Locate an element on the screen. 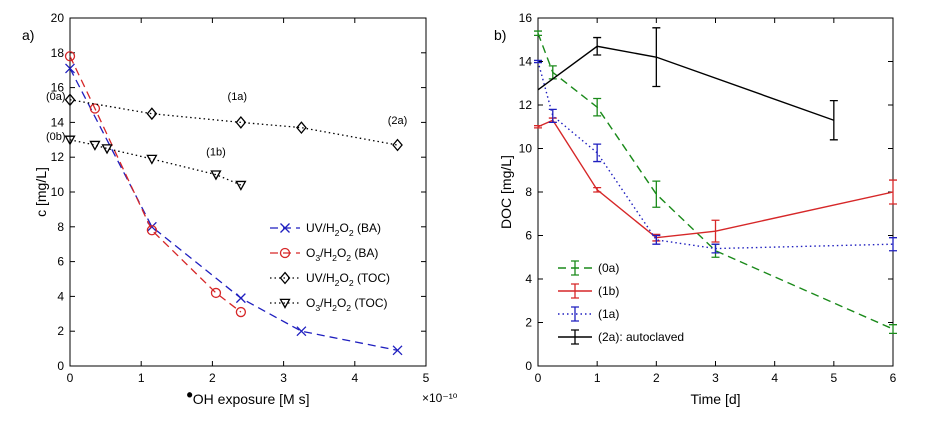 Image resolution: width=940 pixels, height=424 pixels. b-legend-label-0: (0a) is located at coordinates (608, 268).